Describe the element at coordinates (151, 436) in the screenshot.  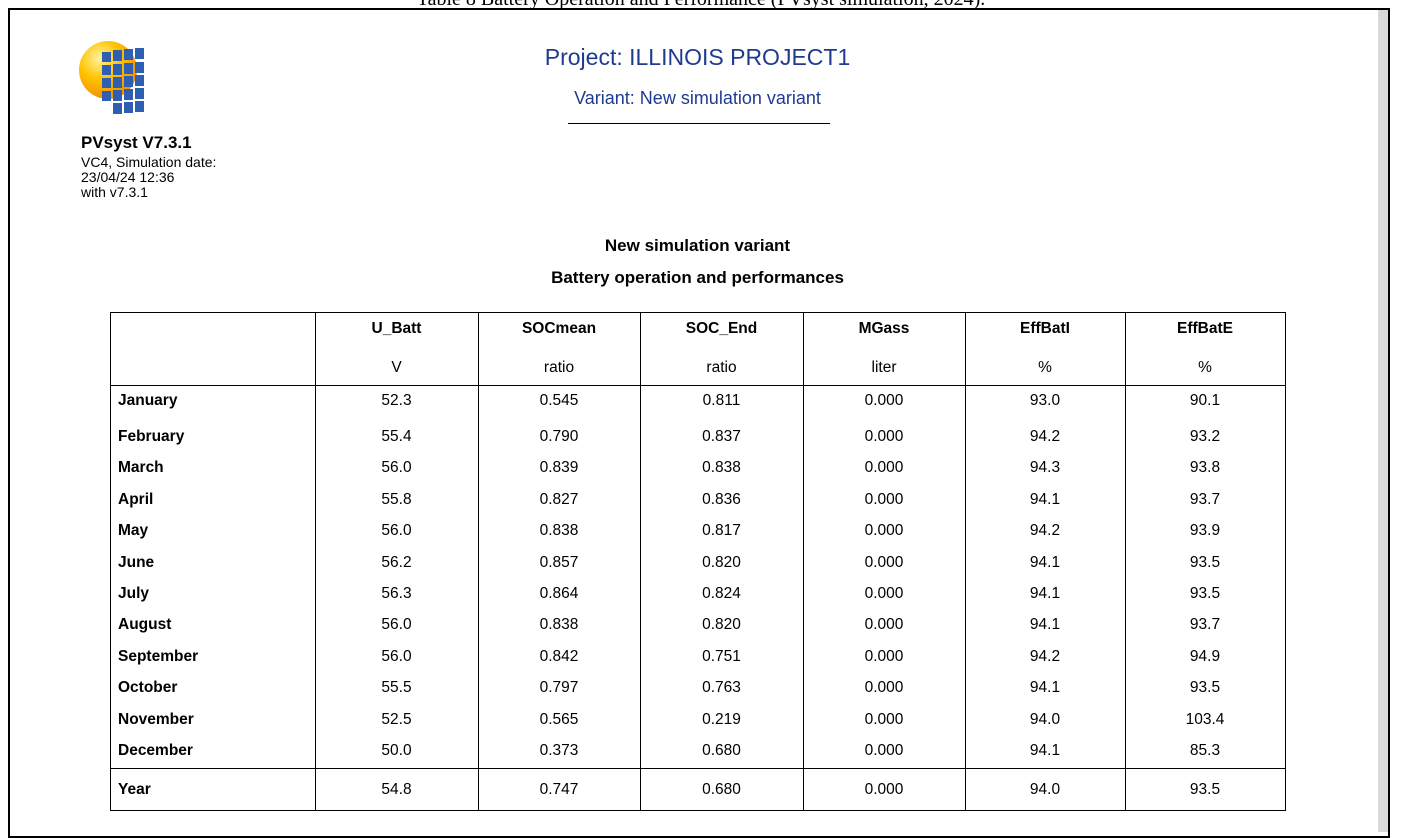
I see `row-label: February` at that location.